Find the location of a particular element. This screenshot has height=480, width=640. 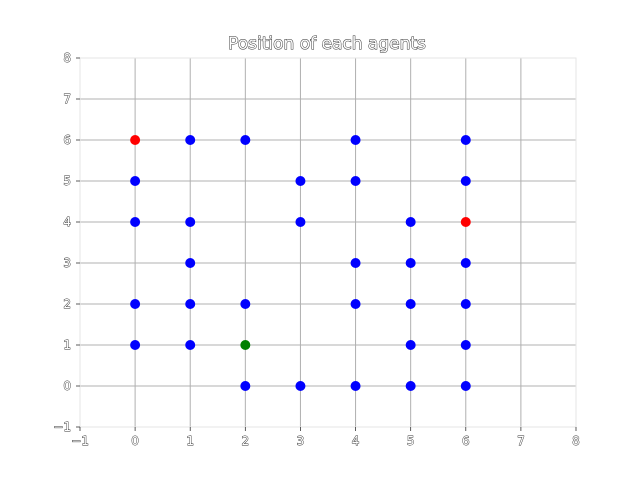

x-tick-label: 8 is located at coordinates (576, 441).